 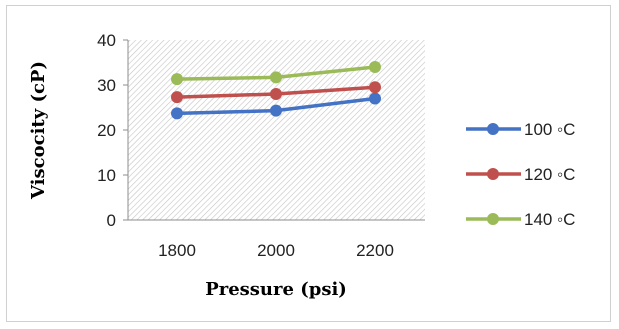 I want to click on legend-label: 120 ◦C, so click(x=549, y=174).